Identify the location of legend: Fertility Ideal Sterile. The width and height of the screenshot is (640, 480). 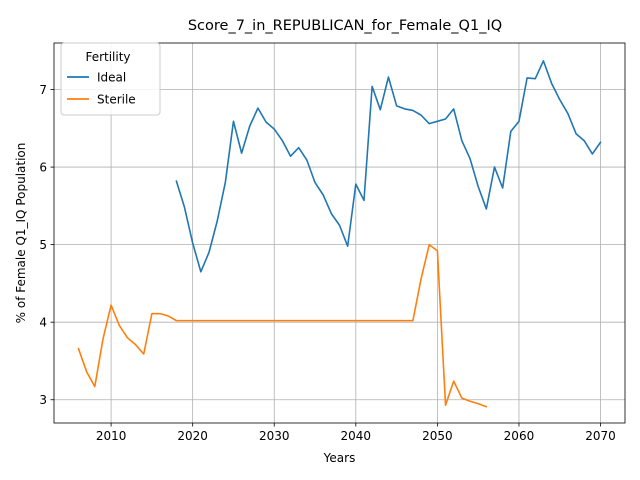
(110, 79).